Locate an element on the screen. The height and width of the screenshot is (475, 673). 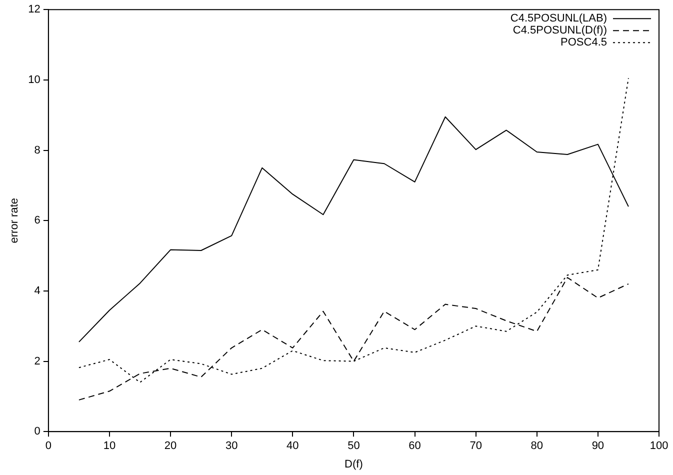
y-tick-label: 8 is located at coordinates (37, 150).